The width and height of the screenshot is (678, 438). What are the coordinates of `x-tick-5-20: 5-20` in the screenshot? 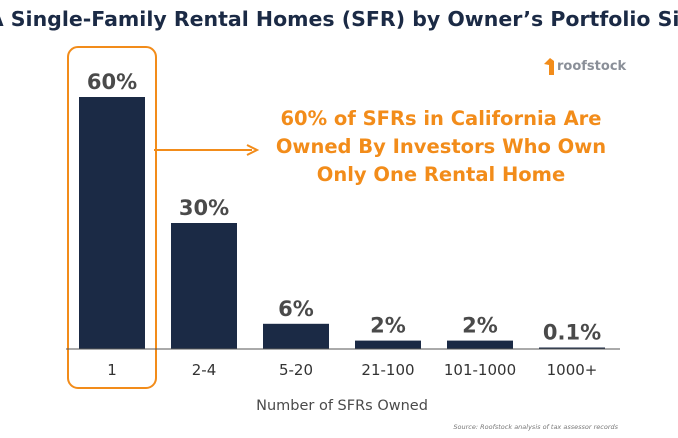 It's located at (296, 370).